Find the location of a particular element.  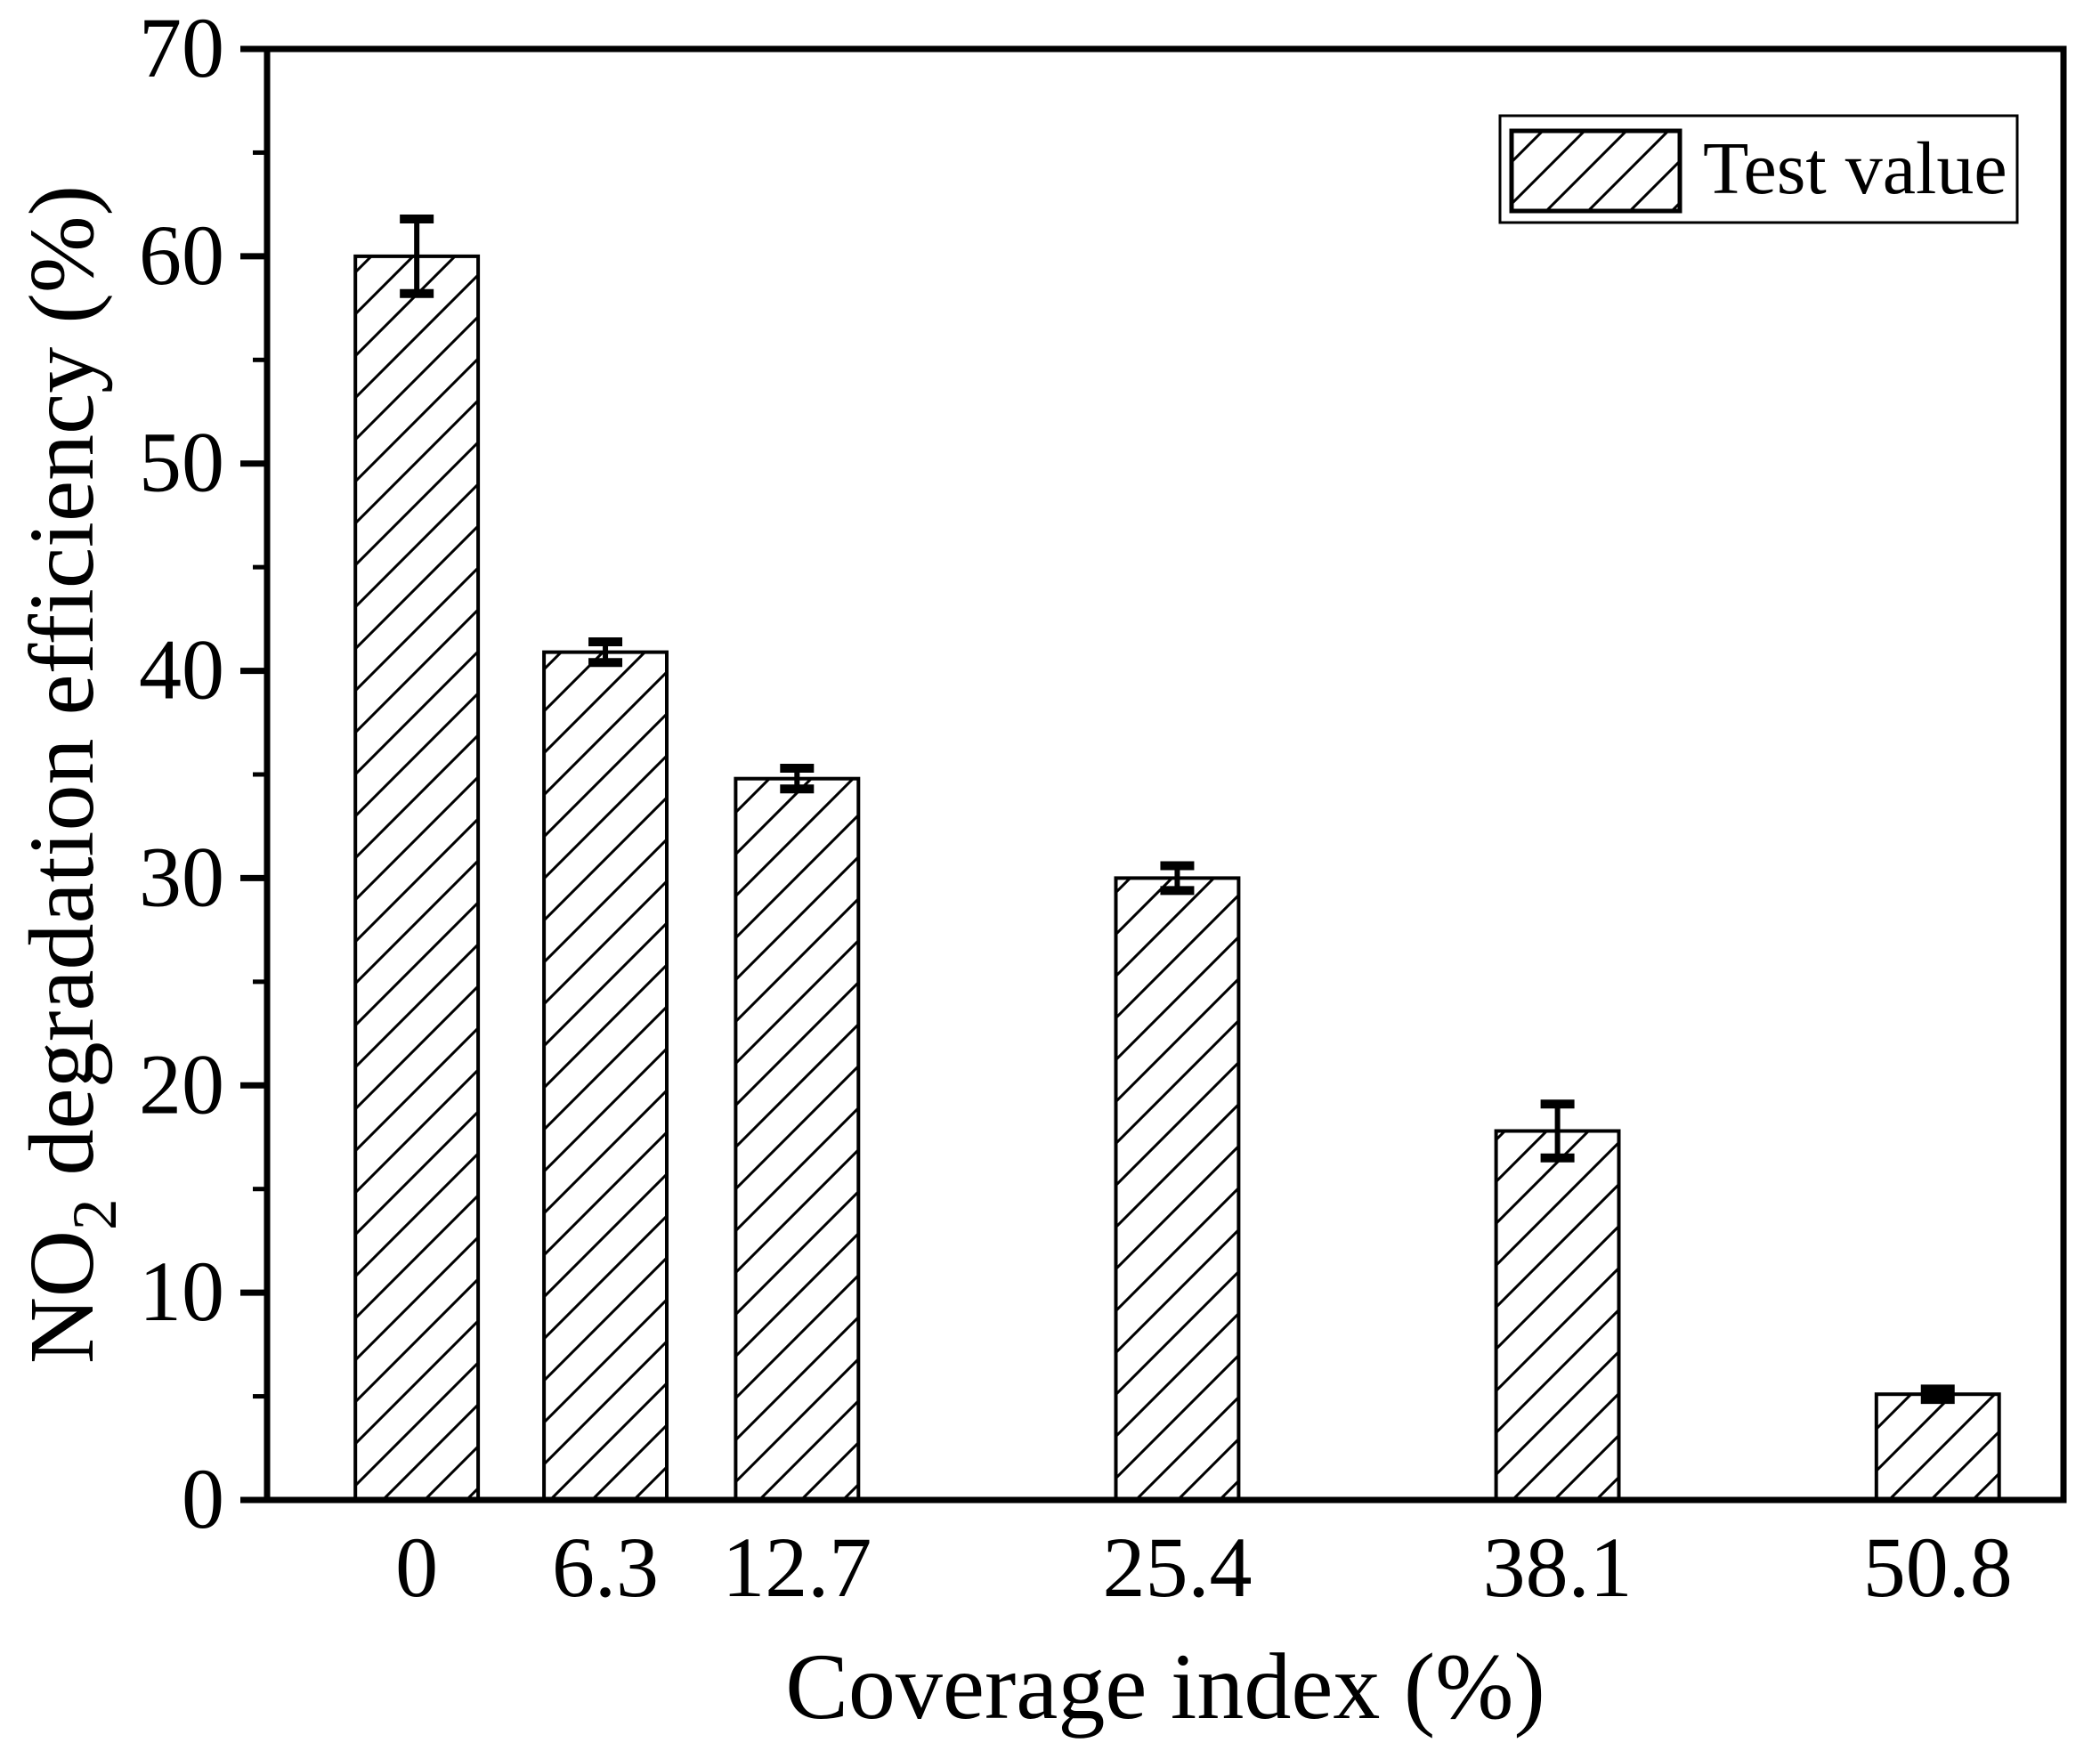

y-axis-title: NO2 degradation efficiency (%) is located at coordinates (70, 774).